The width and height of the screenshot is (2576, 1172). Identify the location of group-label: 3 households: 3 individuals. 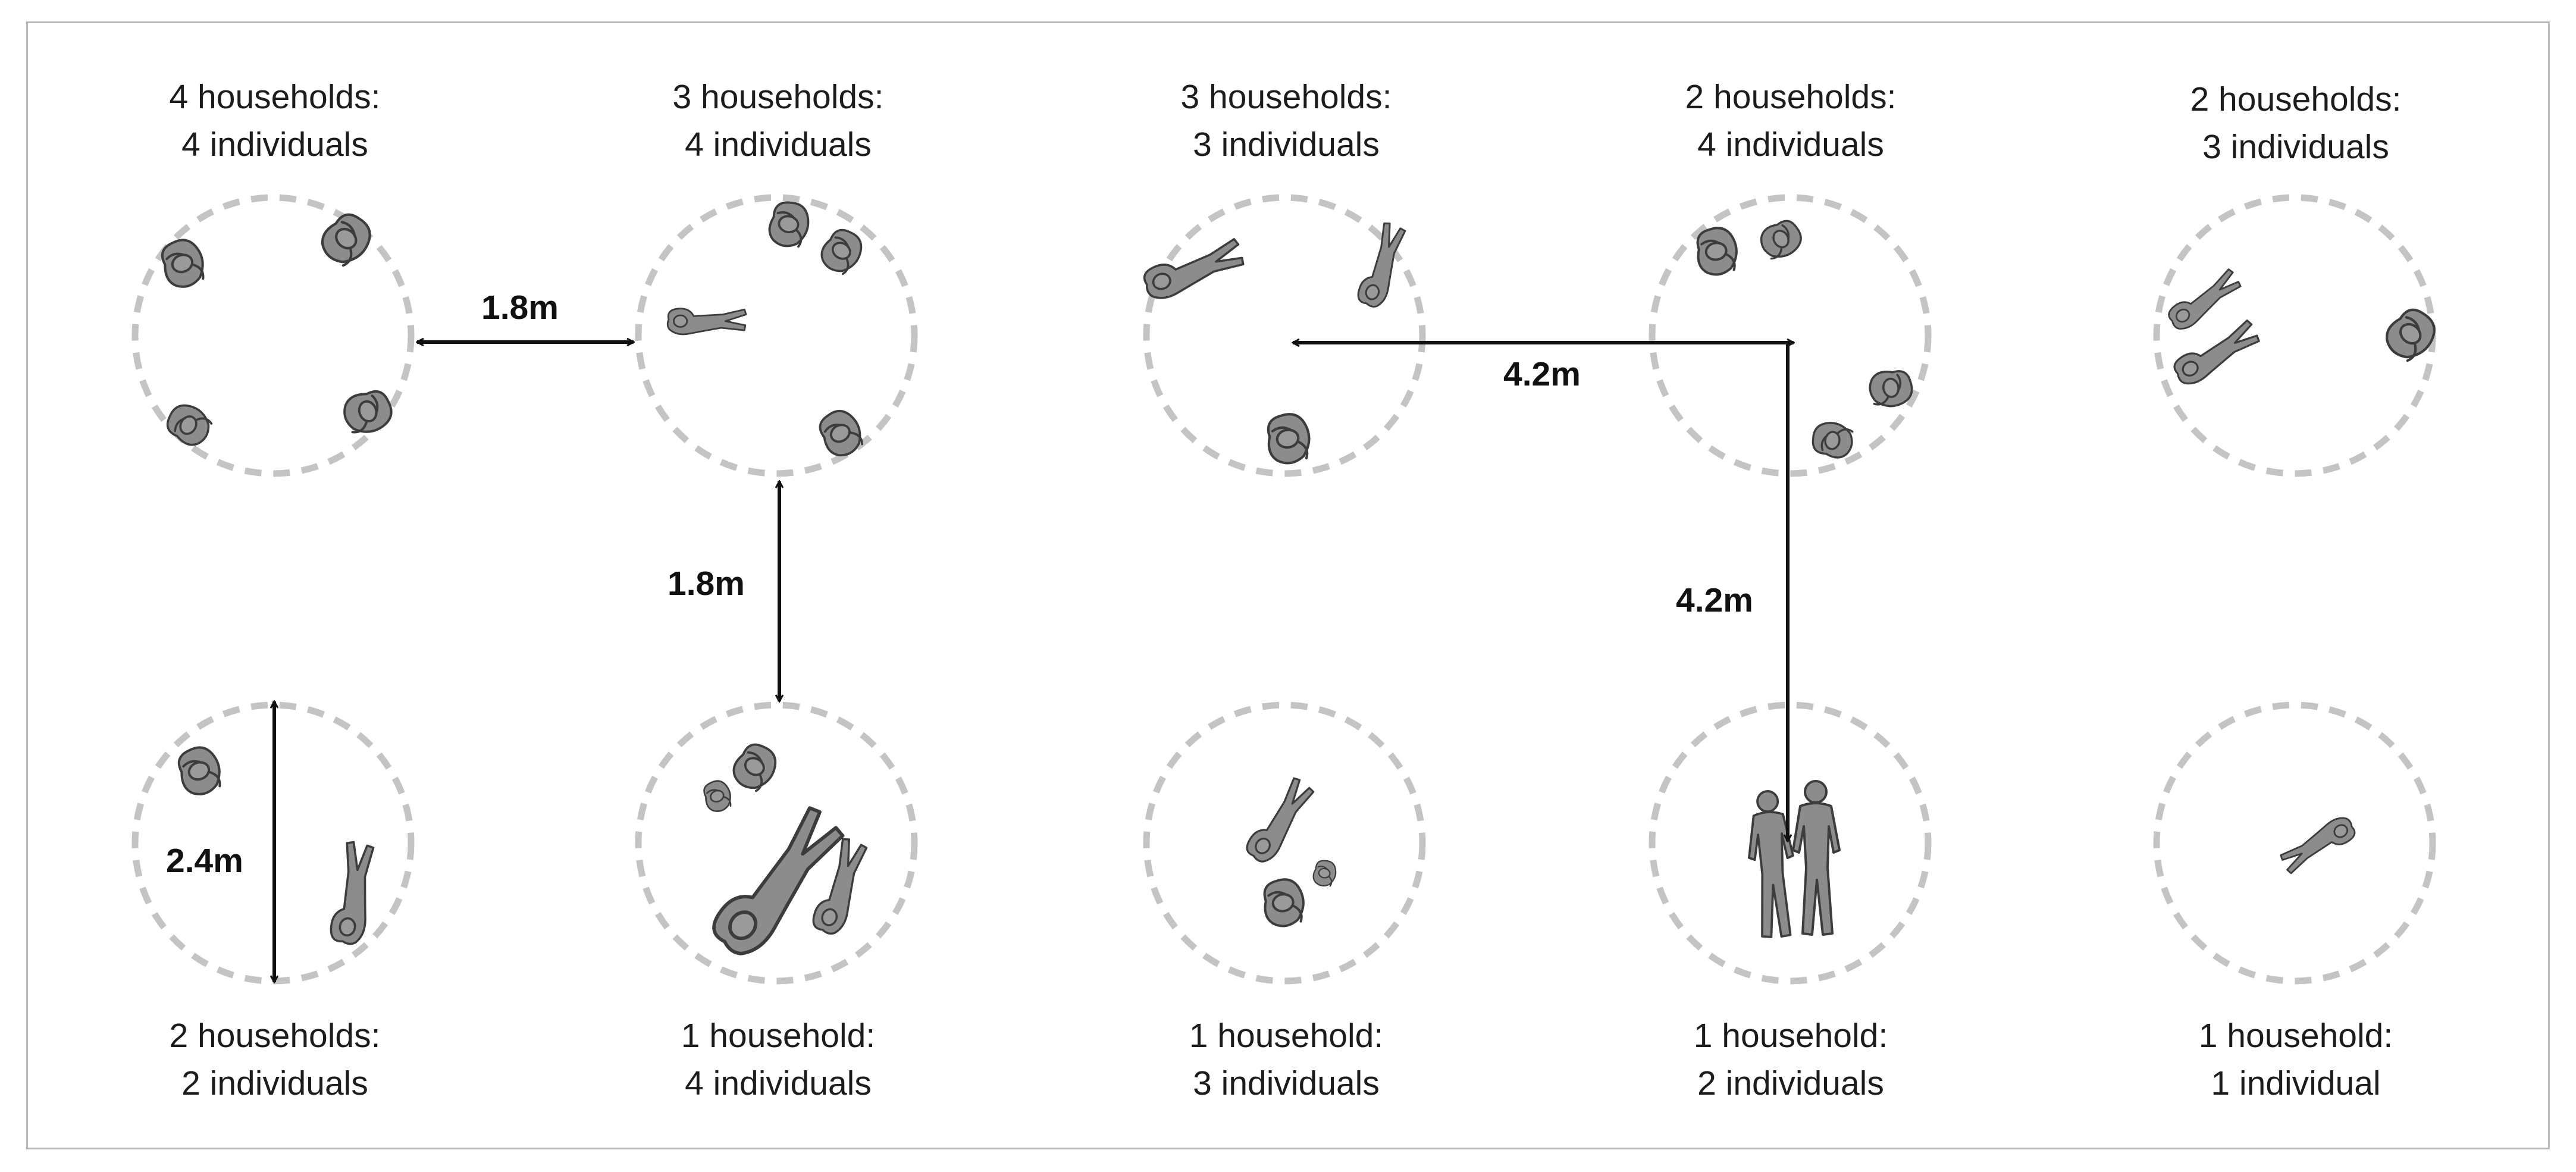
(1286, 121).